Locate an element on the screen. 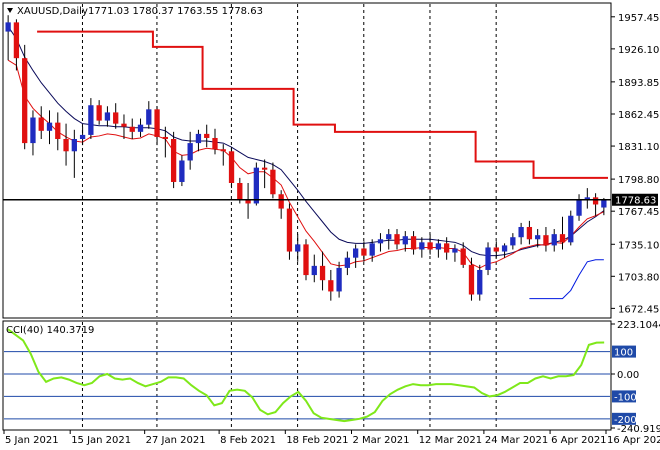 This screenshot has height=450, width=660. cci-tick-label: -100 is located at coordinates (625, 397).